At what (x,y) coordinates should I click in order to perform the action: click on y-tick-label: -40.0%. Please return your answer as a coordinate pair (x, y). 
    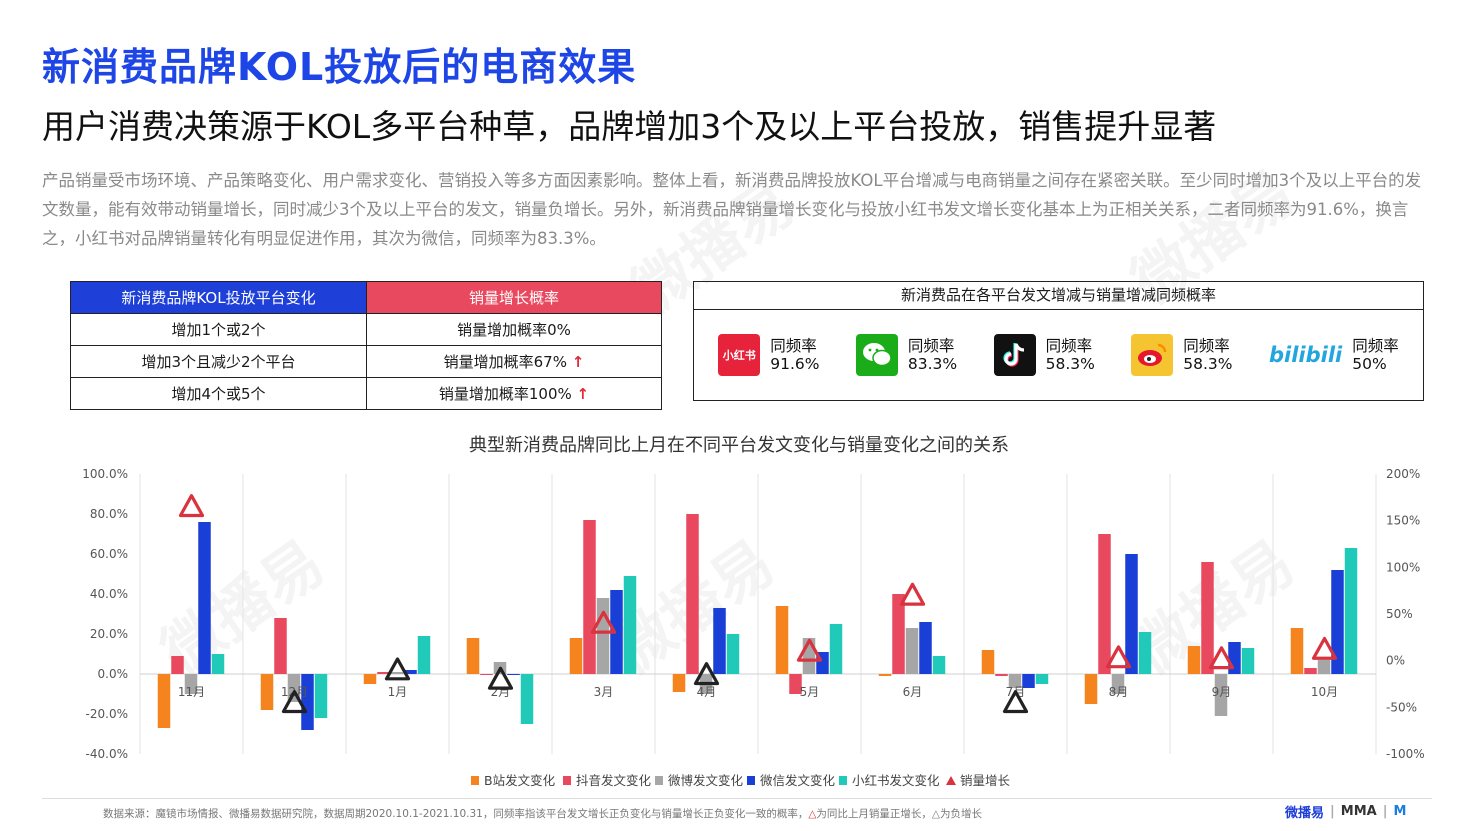
    Looking at the image, I should click on (107, 754).